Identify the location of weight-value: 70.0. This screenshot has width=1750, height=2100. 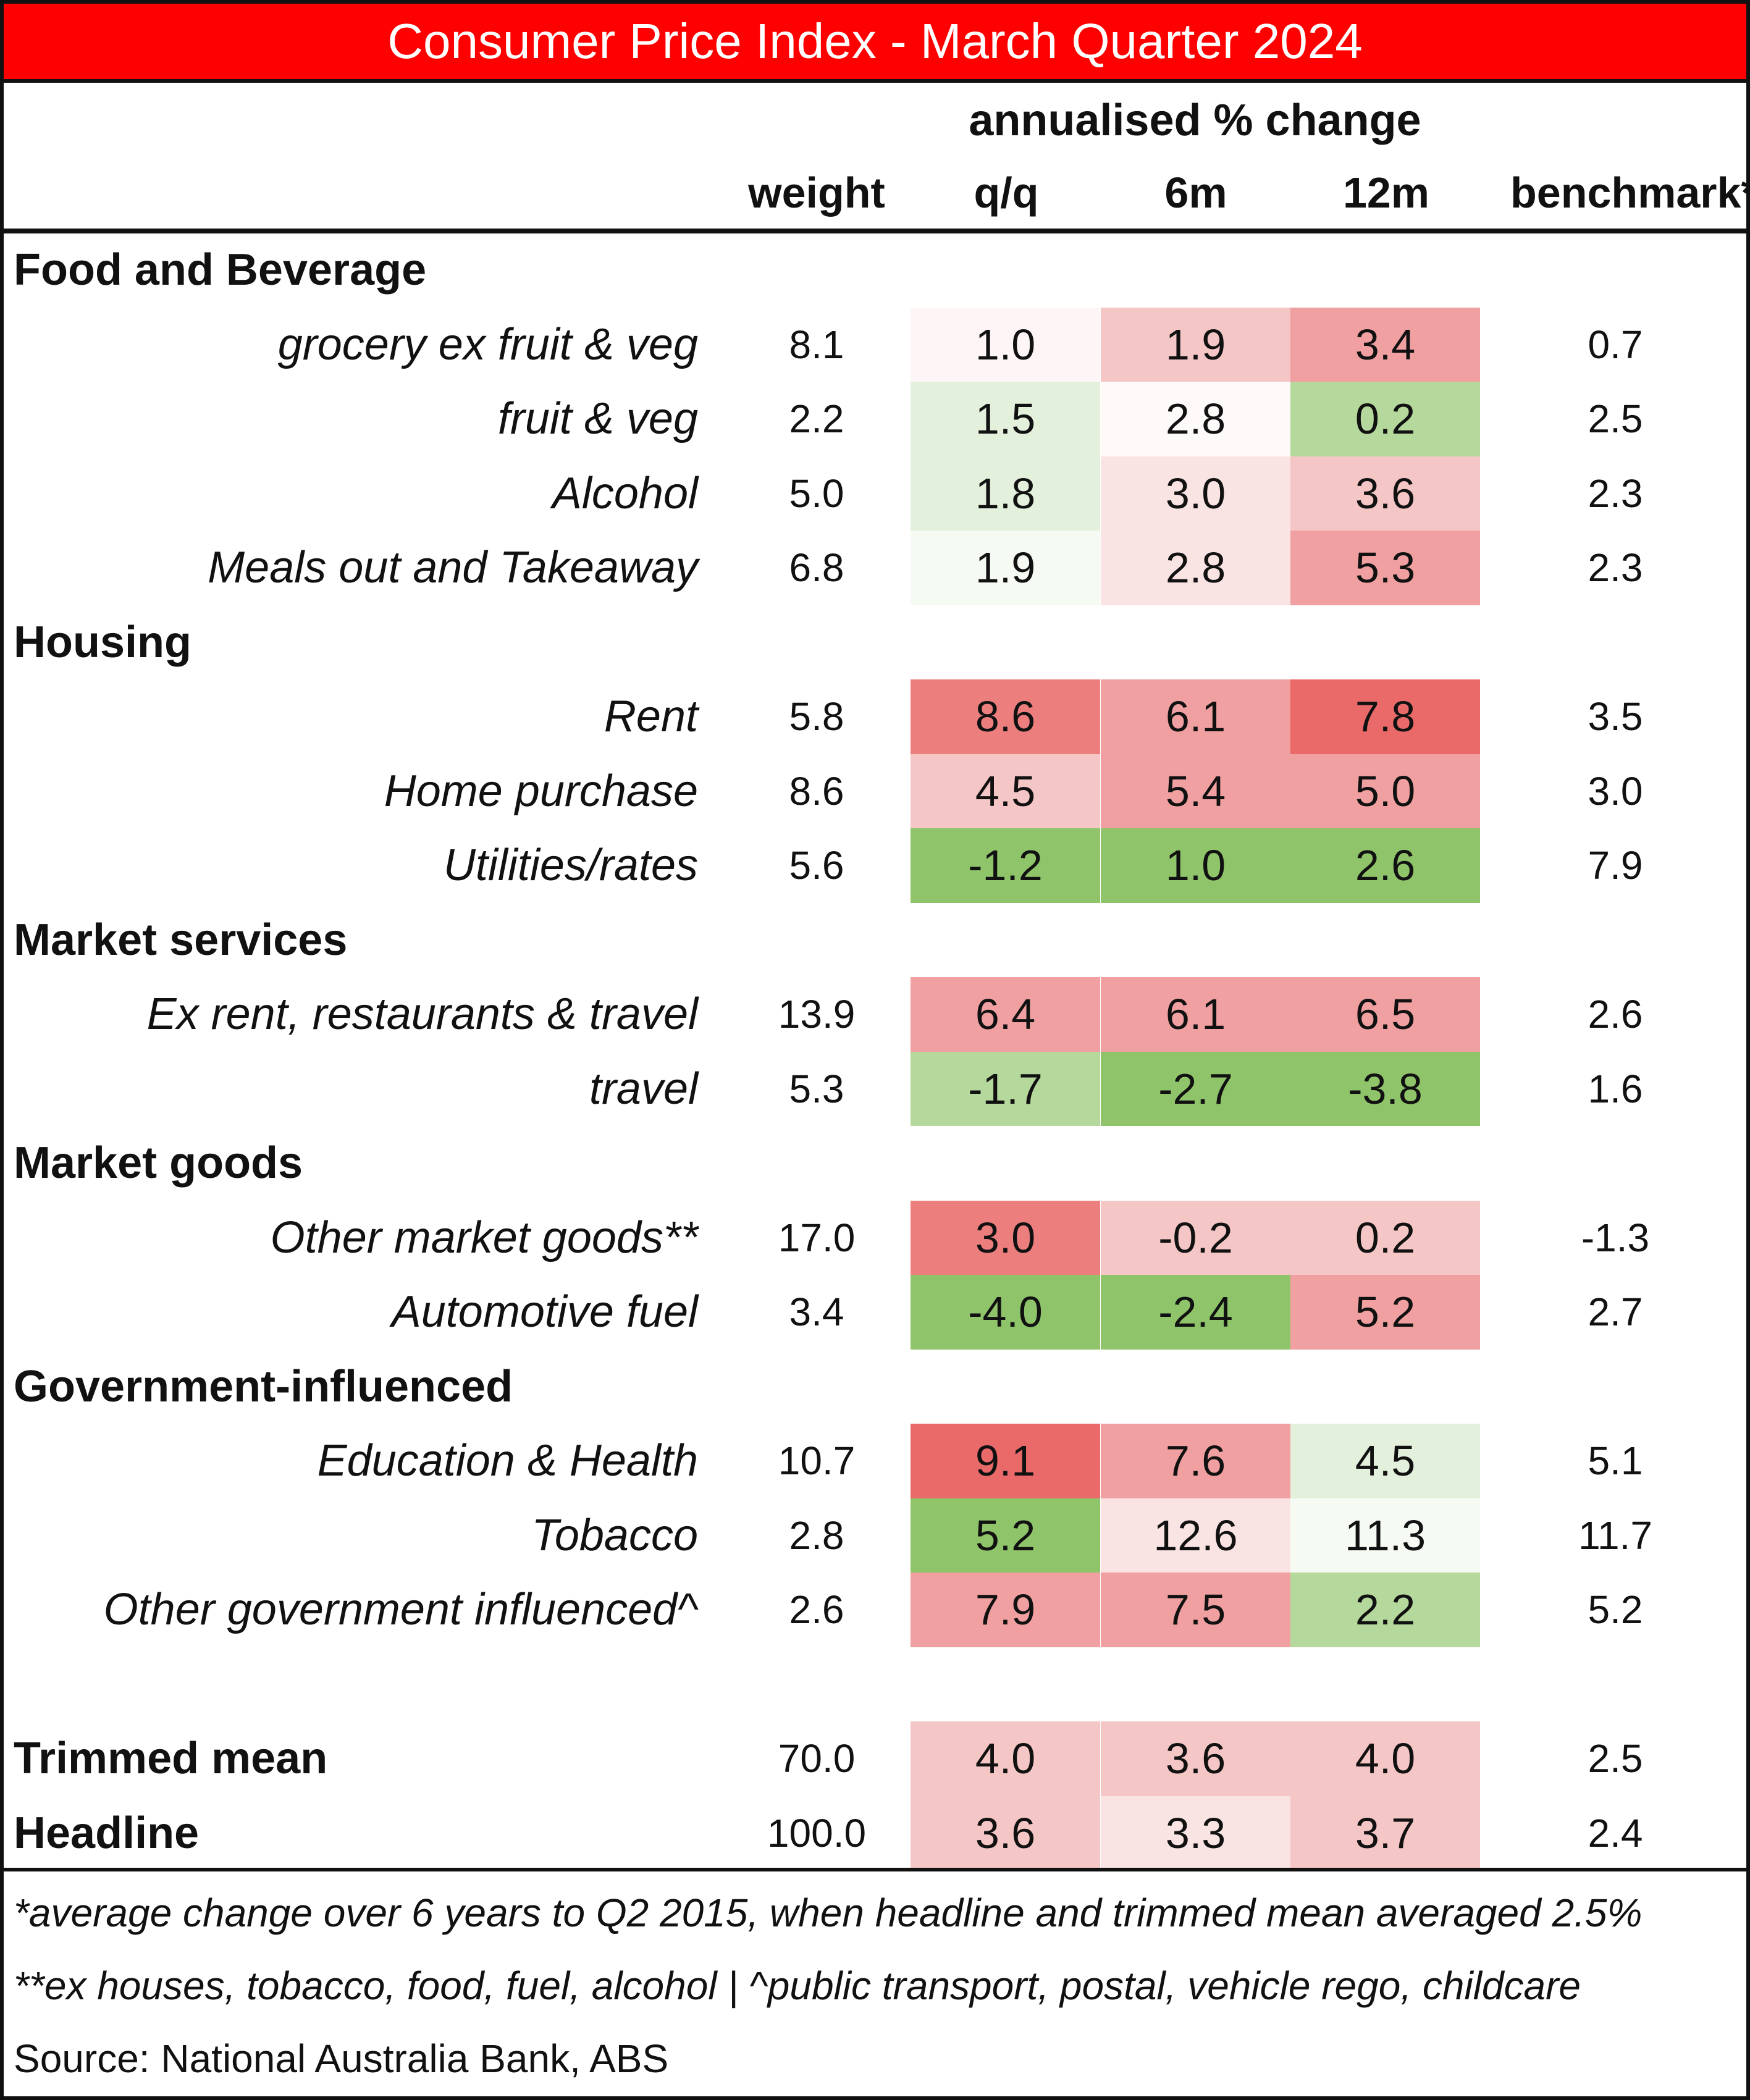
(817, 1758).